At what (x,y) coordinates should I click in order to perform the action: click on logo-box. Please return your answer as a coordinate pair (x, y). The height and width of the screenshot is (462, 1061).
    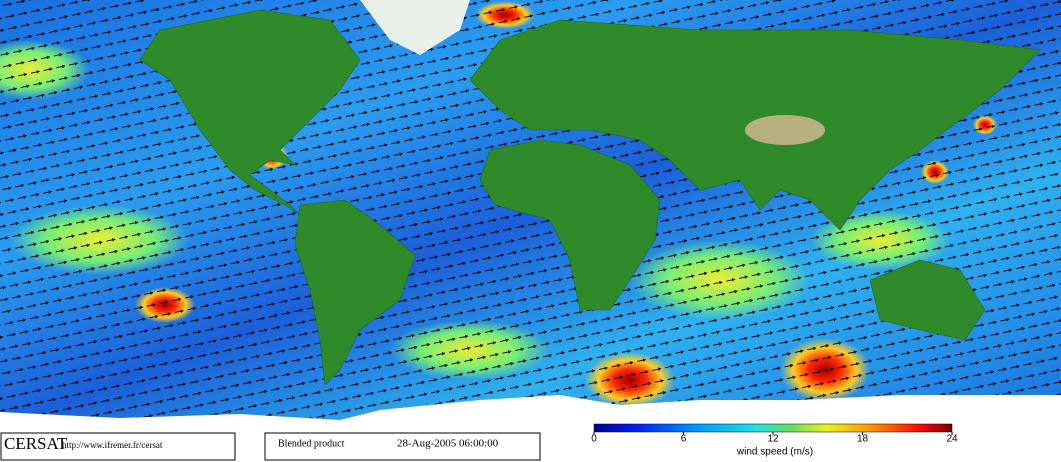
    Looking at the image, I should click on (118, 446).